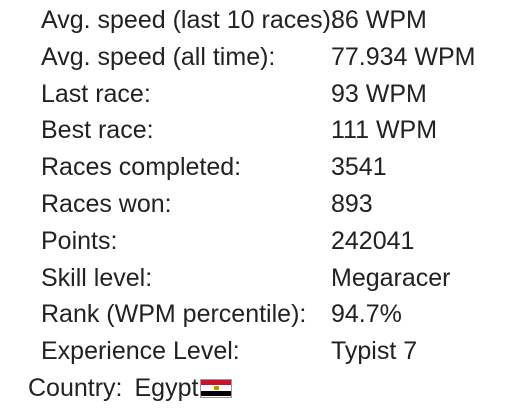  What do you see at coordinates (96, 93) in the screenshot?
I see `stat-label: Last race:` at bounding box center [96, 93].